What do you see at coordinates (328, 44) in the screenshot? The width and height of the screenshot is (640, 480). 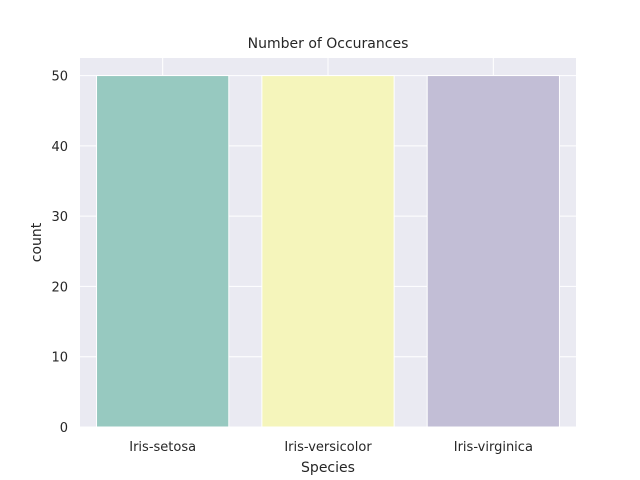 I see `chart-title: Number of Occurances` at bounding box center [328, 44].